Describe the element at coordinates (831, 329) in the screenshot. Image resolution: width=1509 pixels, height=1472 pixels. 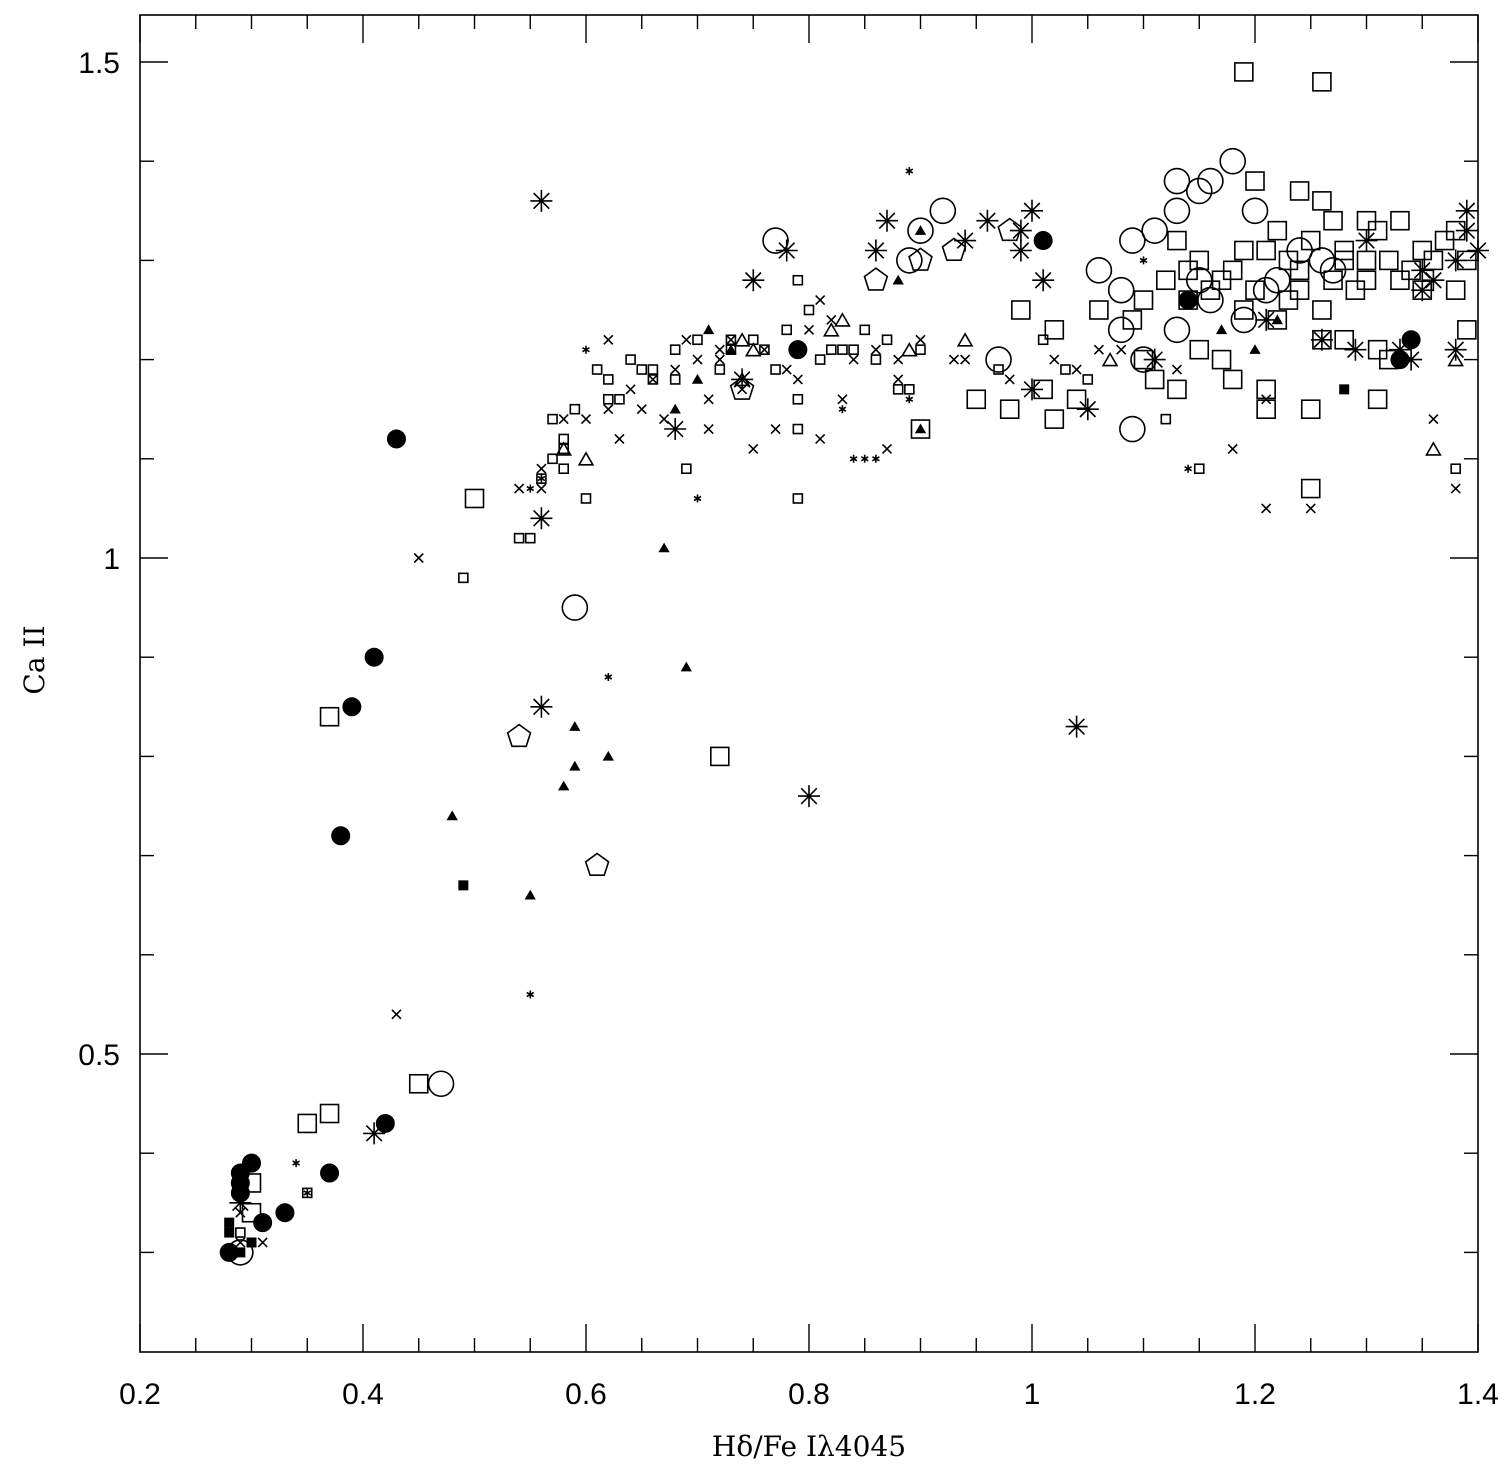
I see `open-triangle-point` at that location.